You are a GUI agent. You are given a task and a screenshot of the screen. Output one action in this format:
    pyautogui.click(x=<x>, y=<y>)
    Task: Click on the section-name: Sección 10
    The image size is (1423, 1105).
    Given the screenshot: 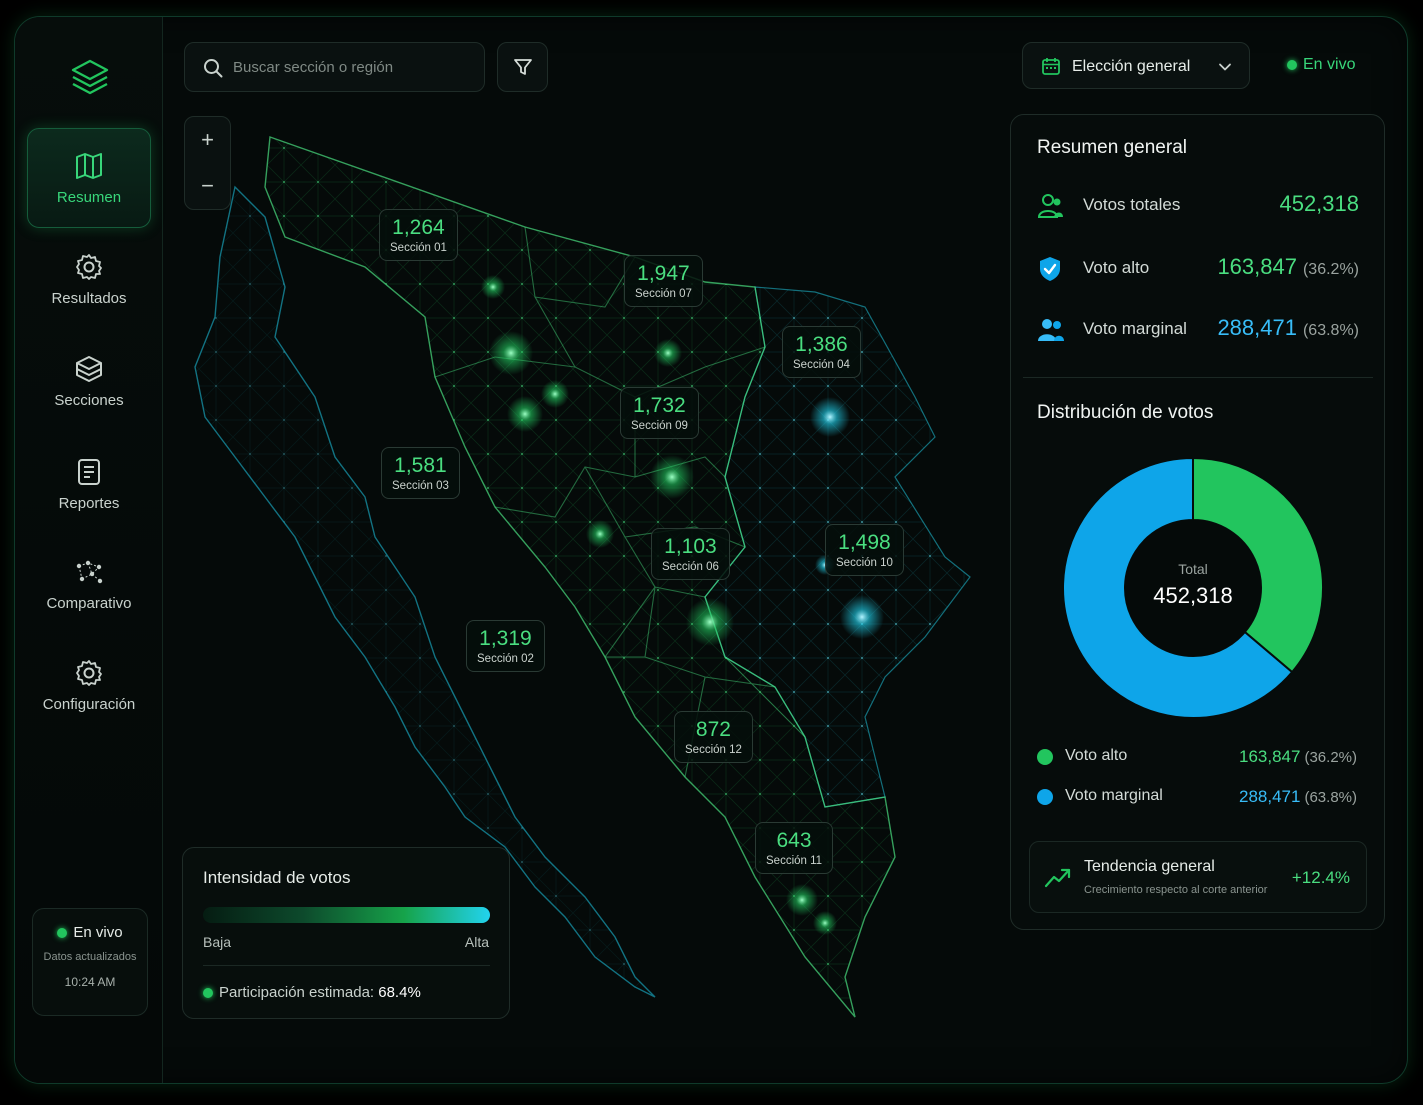 What is the action you would take?
    pyautogui.click(x=864, y=563)
    